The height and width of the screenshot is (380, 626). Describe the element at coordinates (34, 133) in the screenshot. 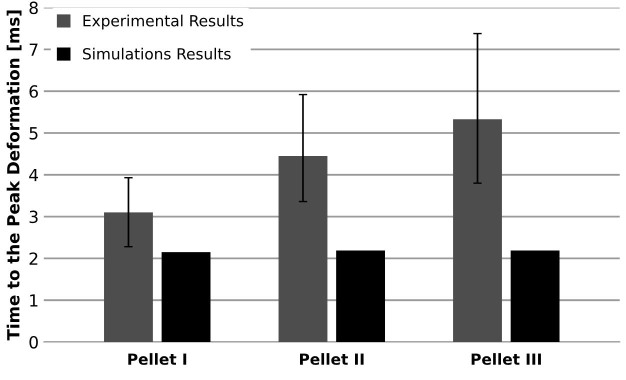

I see `y-tick-label: 5` at that location.